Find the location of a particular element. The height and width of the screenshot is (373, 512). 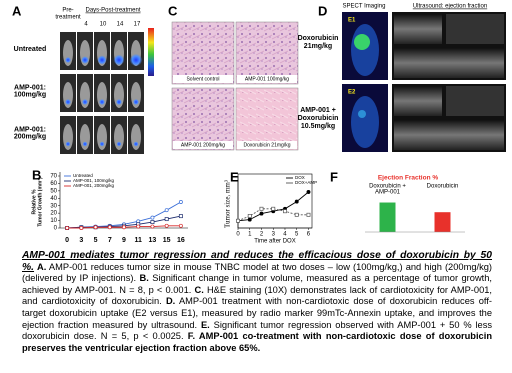

x-tick-label: 2 is located at coordinates (262, 235).